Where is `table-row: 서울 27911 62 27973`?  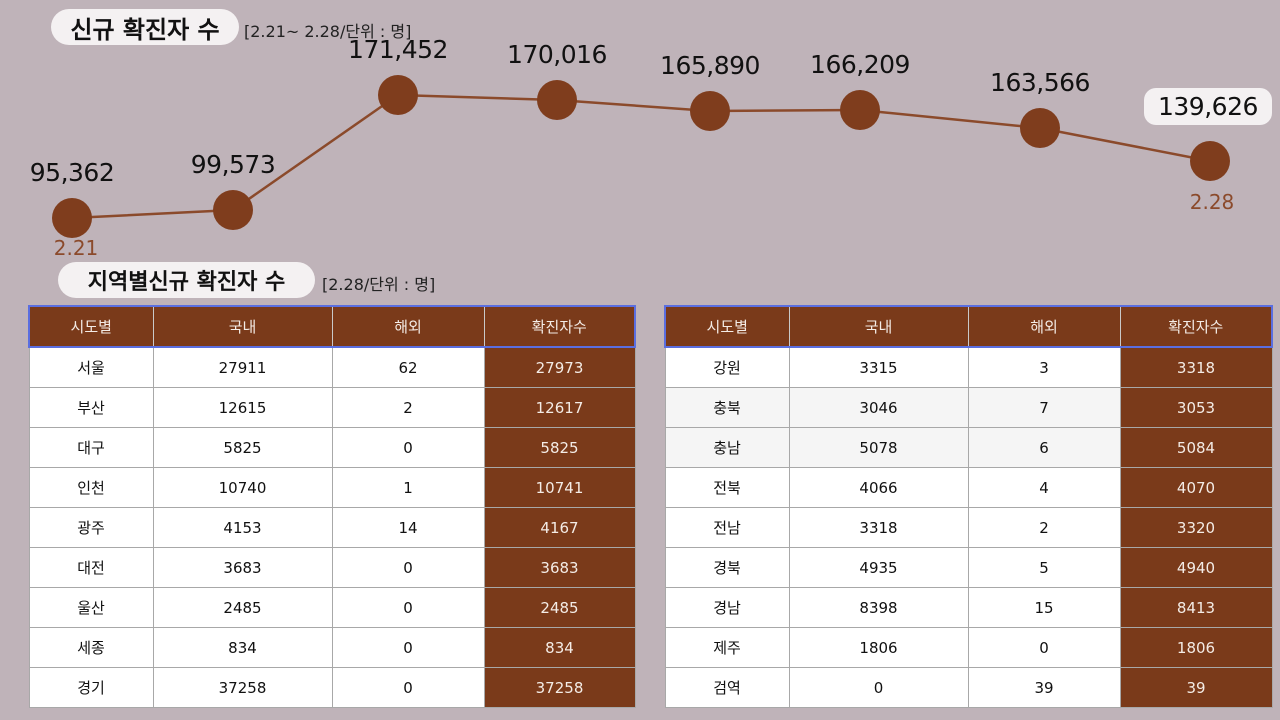
table-row: 서울 27911 62 27973 is located at coordinates (332, 367).